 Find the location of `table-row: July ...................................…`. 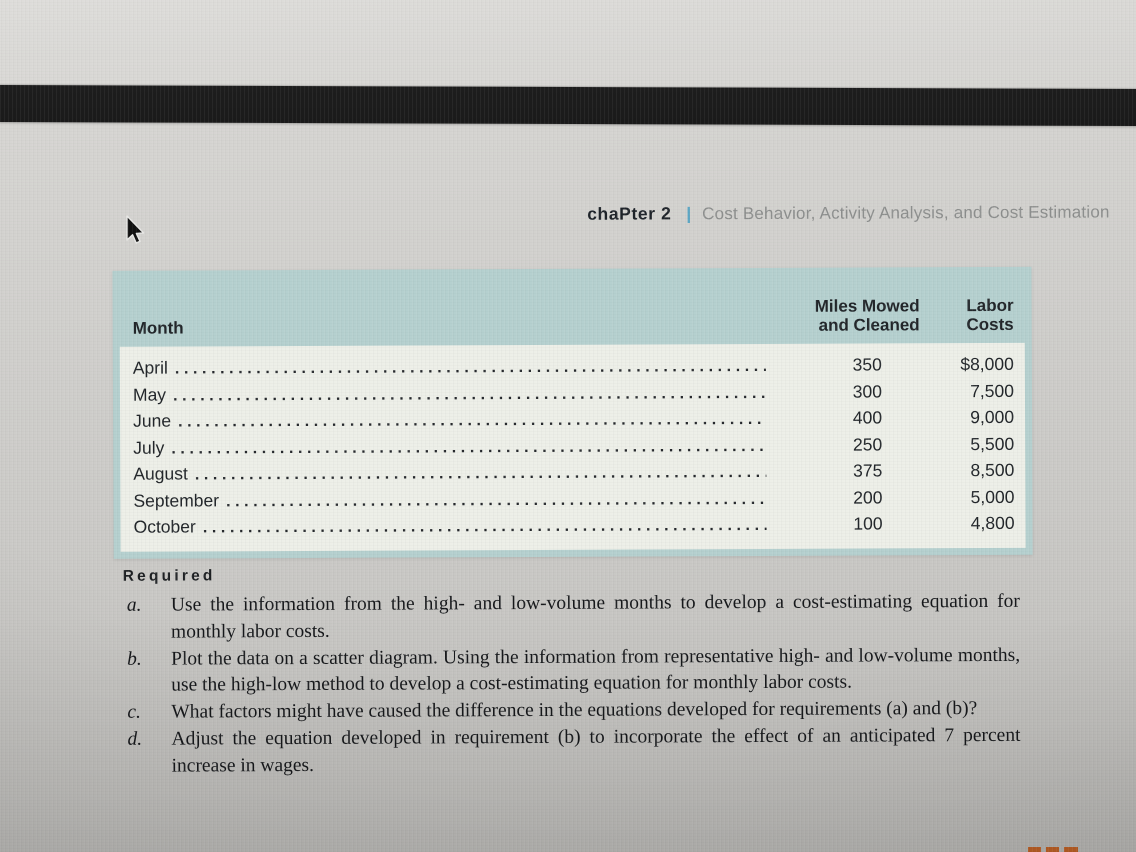

table-row: July ...................................… is located at coordinates (572, 446).